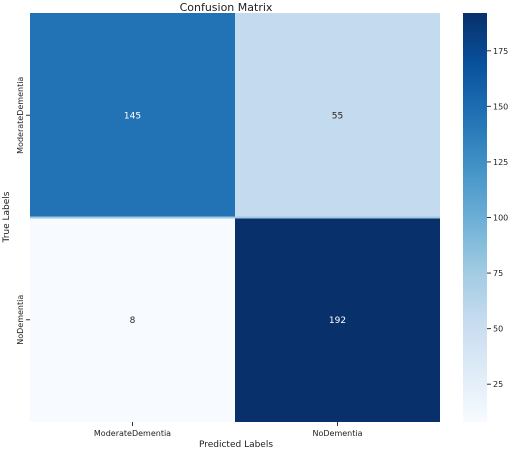 This screenshot has height=450, width=512. Describe the element at coordinates (228, 430) in the screenshot. I see `x-axis: ModerateDementia NoDementia` at that location.